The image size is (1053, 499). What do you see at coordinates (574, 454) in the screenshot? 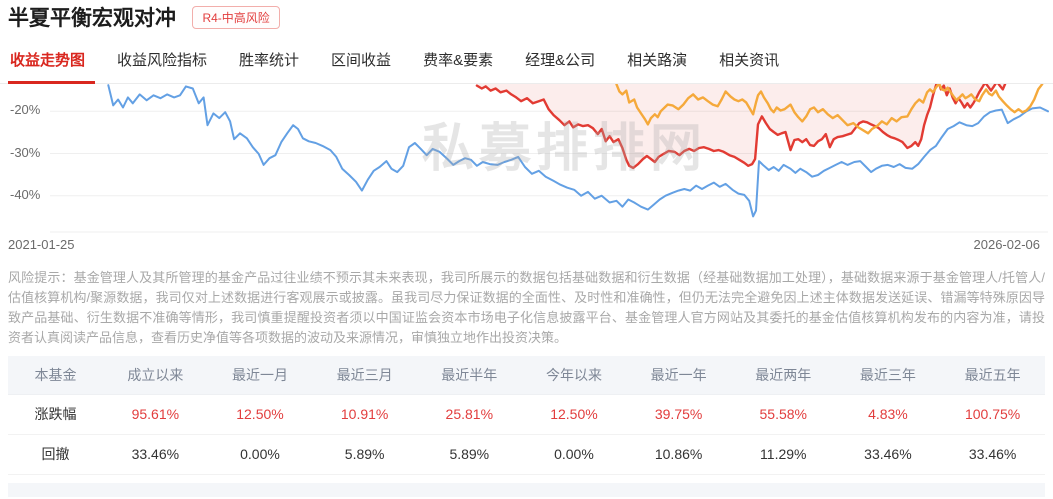
I see `drawdown-ytd: 0.00%` at bounding box center [574, 454].